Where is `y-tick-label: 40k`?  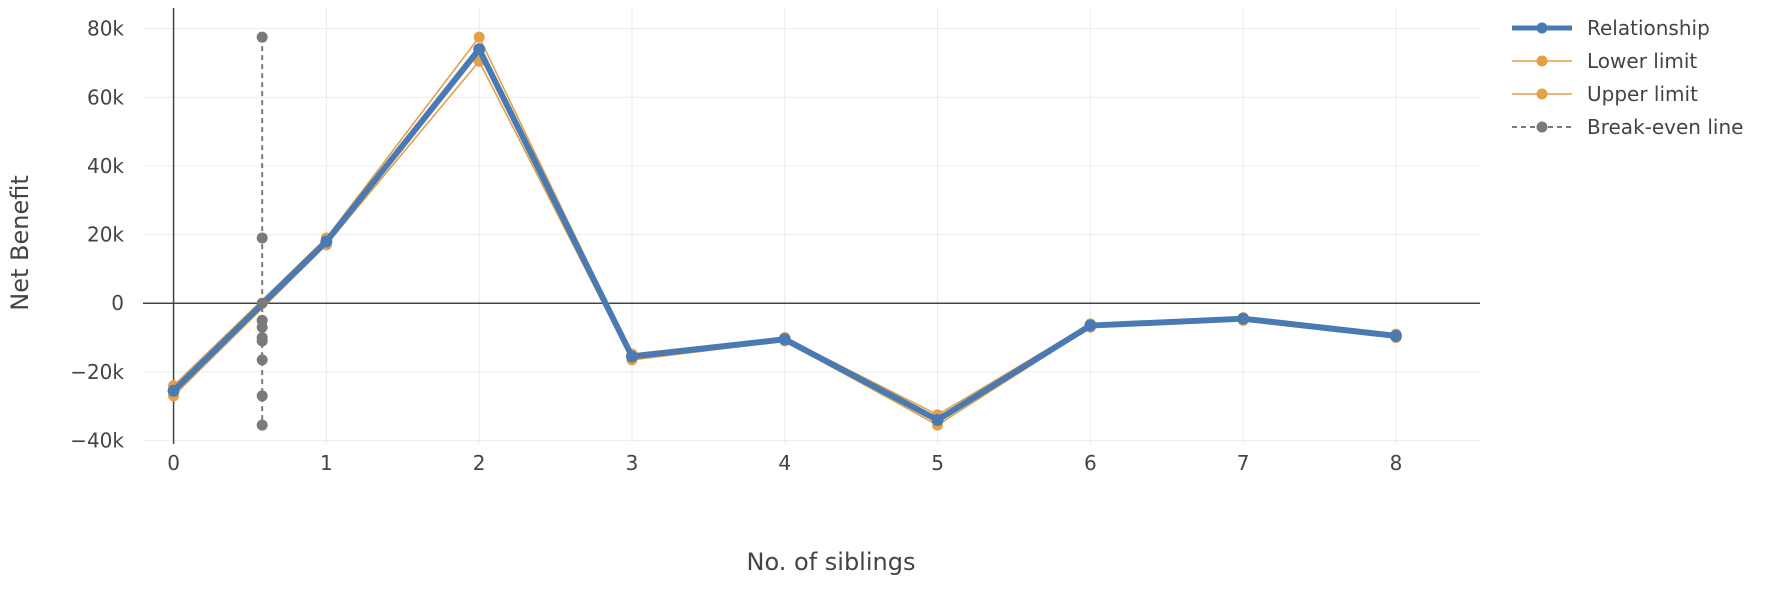 y-tick-label: 40k is located at coordinates (105, 166).